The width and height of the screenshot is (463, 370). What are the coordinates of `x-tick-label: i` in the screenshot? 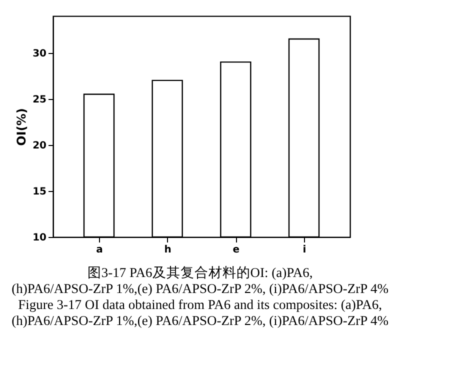 It's located at (304, 250).